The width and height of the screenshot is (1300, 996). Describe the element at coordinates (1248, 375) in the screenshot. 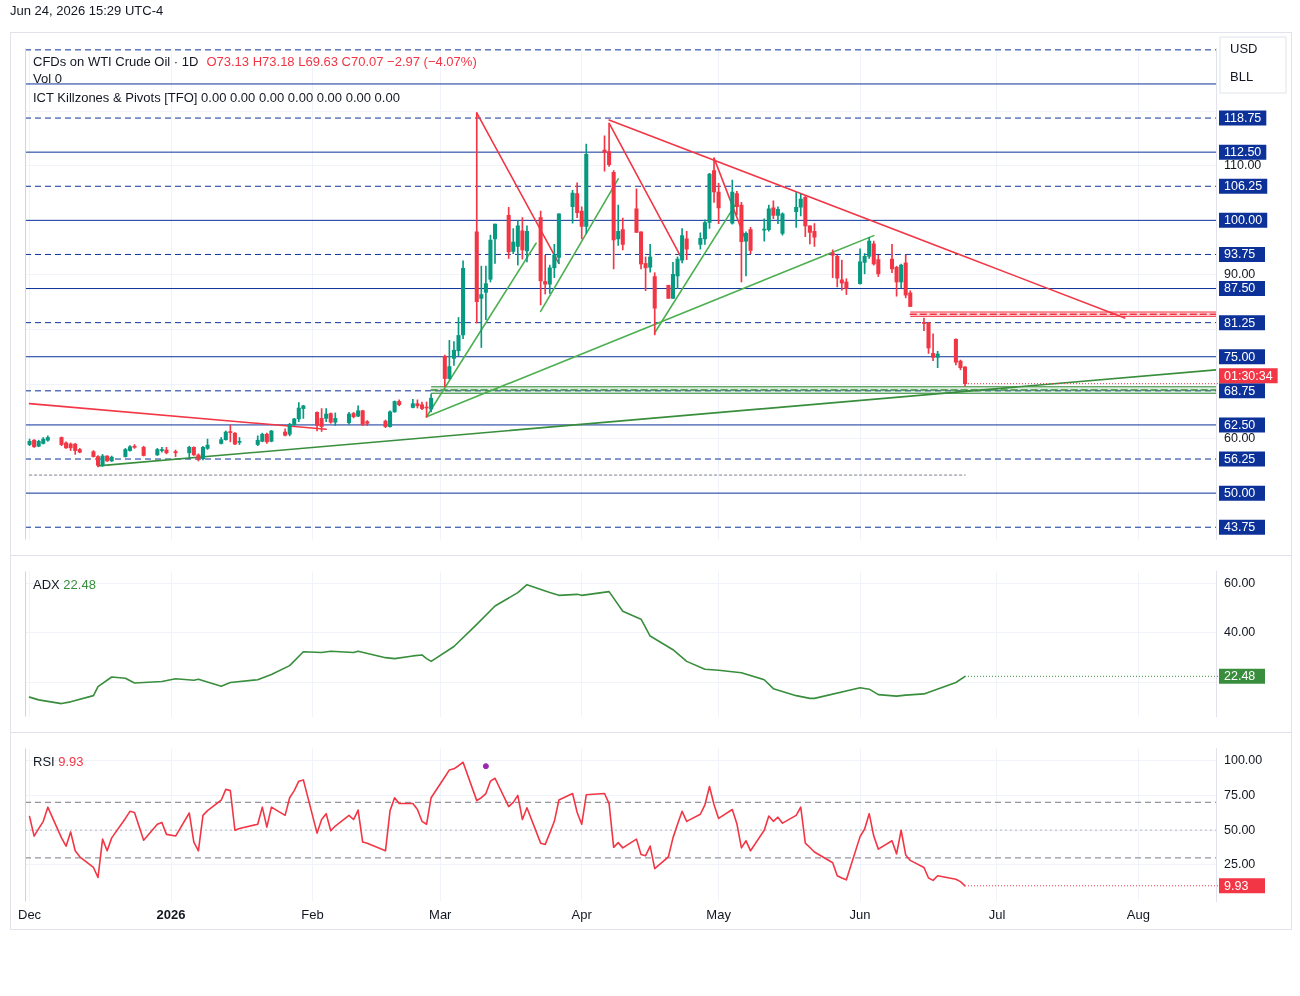

I see `annotation: 01:30:34` at that location.